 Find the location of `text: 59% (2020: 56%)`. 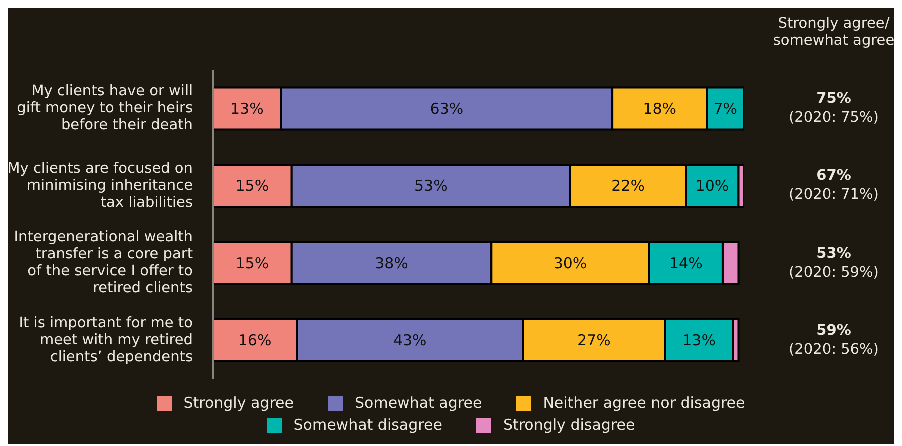

text: 59% (2020: 56%) is located at coordinates (834, 341).